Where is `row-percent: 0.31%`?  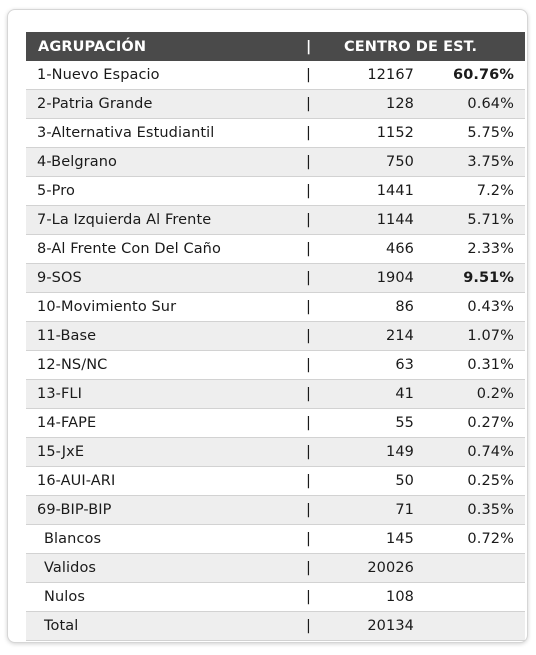 row-percent: 0.31% is located at coordinates (490, 365).